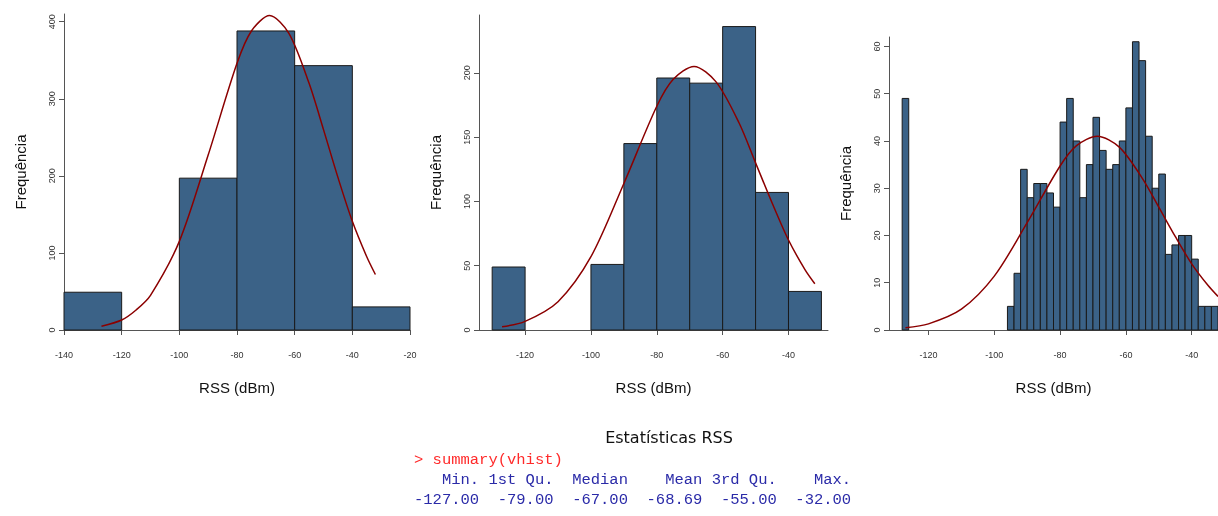 This screenshot has height=516, width=1218. What do you see at coordinates (633, 500) in the screenshot?
I see `text: -127.00 -79.00 -67.00 -68.69 -55.00 -32.00` at bounding box center [633, 500].